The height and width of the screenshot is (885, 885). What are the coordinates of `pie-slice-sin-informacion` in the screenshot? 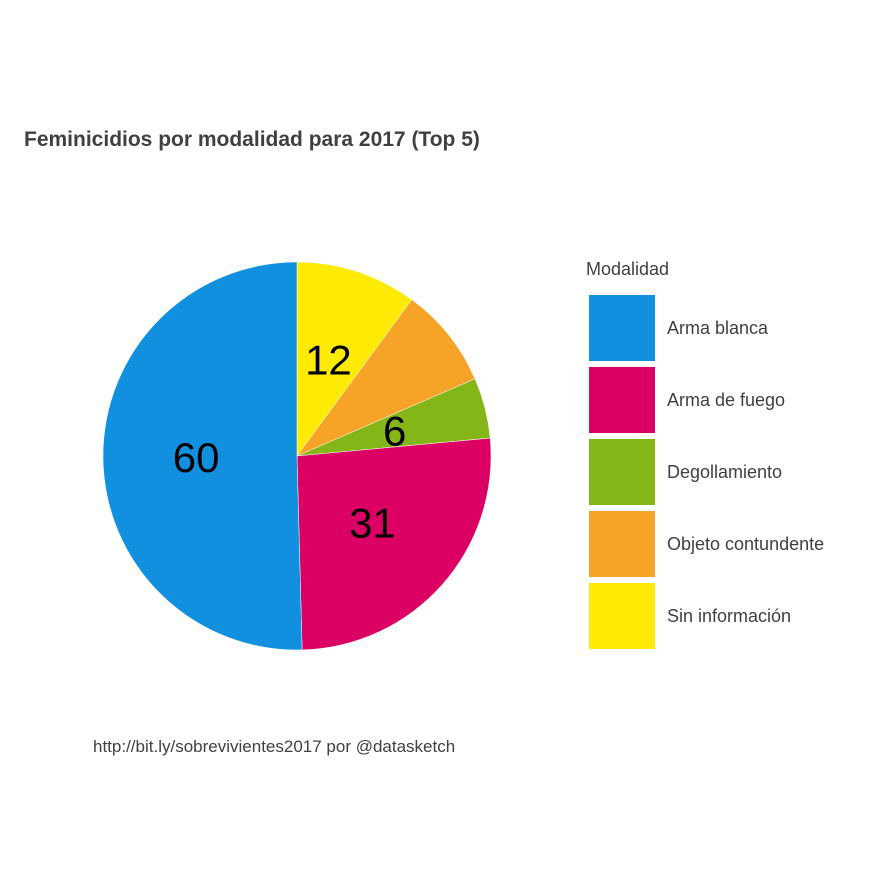 It's located at (354, 359).